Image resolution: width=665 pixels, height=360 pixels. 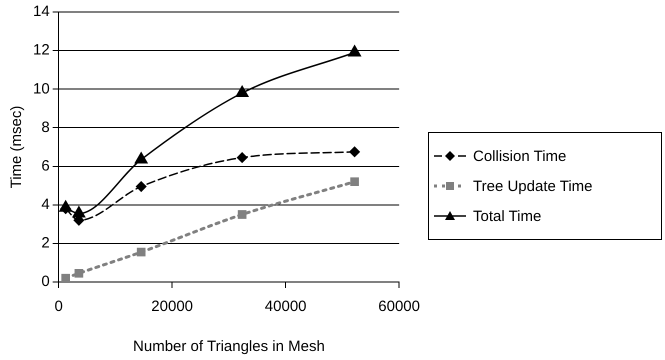 I want to click on x-tick-label: 40000, so click(x=285, y=307).